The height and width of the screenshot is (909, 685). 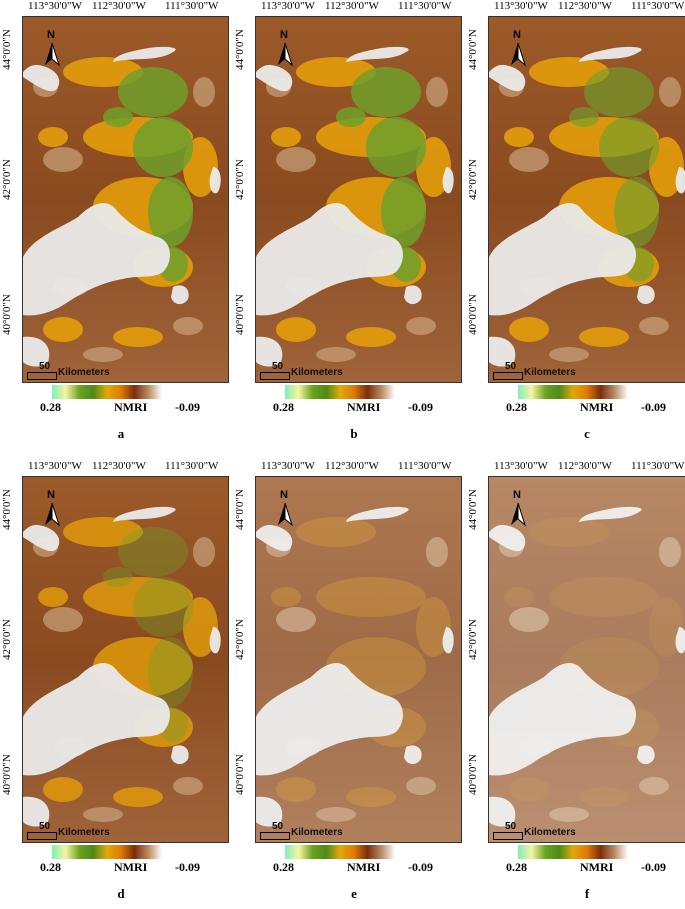 I want to click on latitude-label: 42°0'0"N, so click(x=473, y=639).